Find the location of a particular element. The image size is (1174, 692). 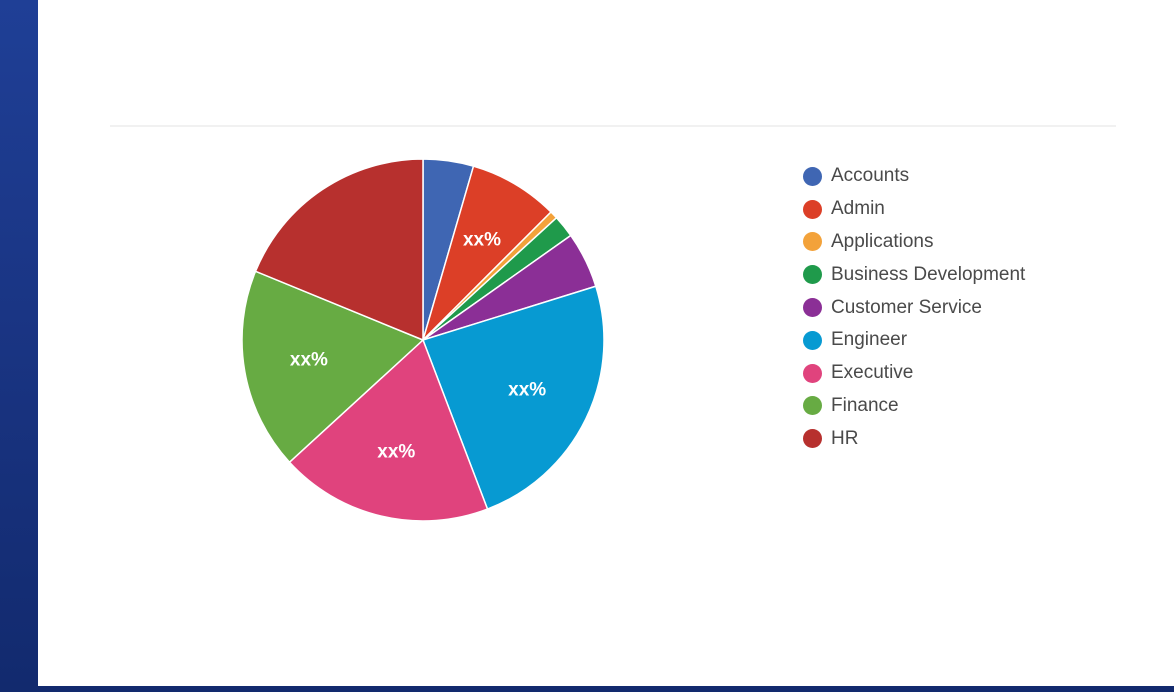

pie-slice-engineer is located at coordinates (513, 398).